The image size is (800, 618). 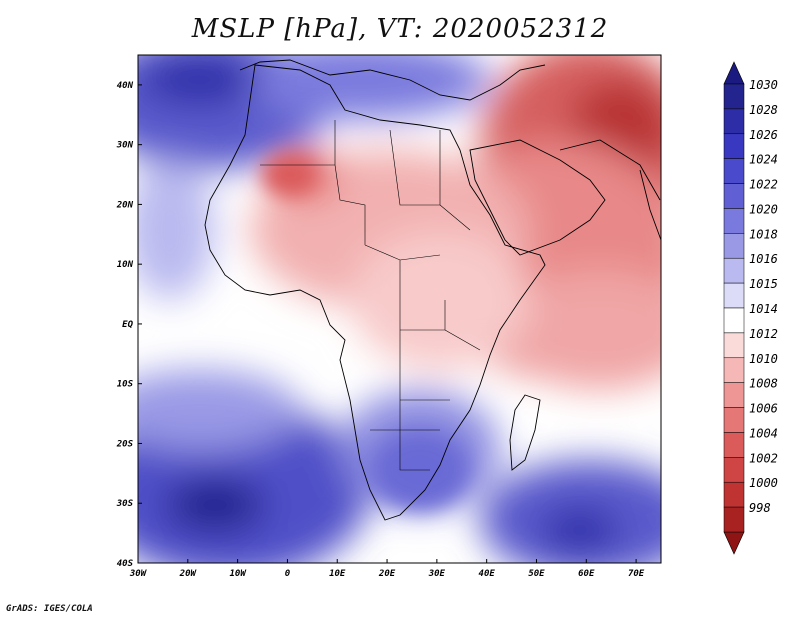 I want to click on longitude-ticks: 30W 20W 10W 0 10E 20E 30E 40E 50E 60E 70E, so click(x=387, y=569).